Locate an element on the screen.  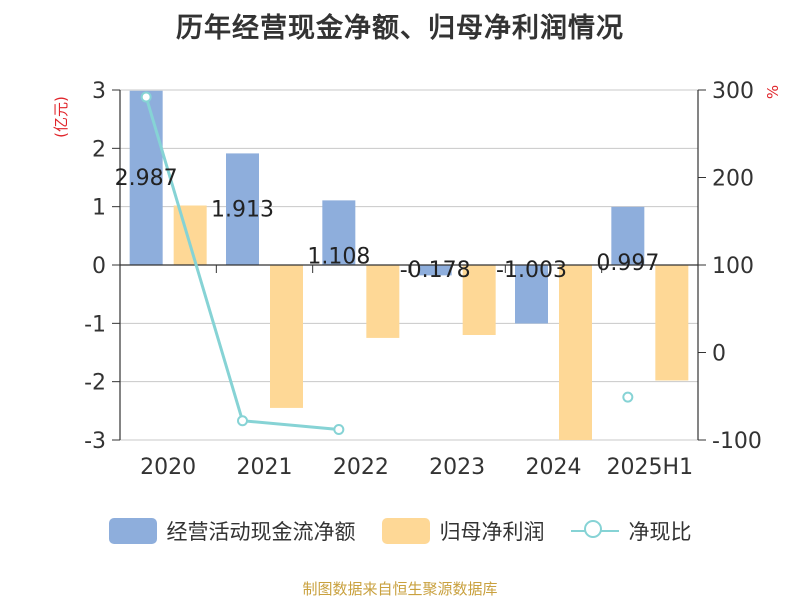
x-tick-label: 2020 is located at coordinates (168, 467).